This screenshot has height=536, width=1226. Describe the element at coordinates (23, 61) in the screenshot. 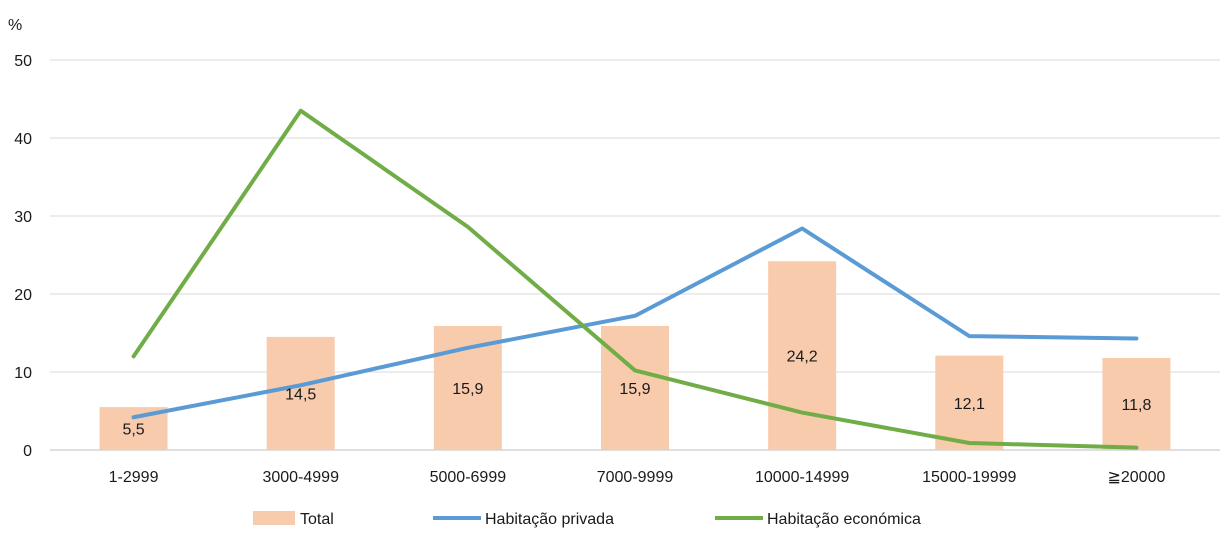

I see `y-tick-label: 50` at that location.